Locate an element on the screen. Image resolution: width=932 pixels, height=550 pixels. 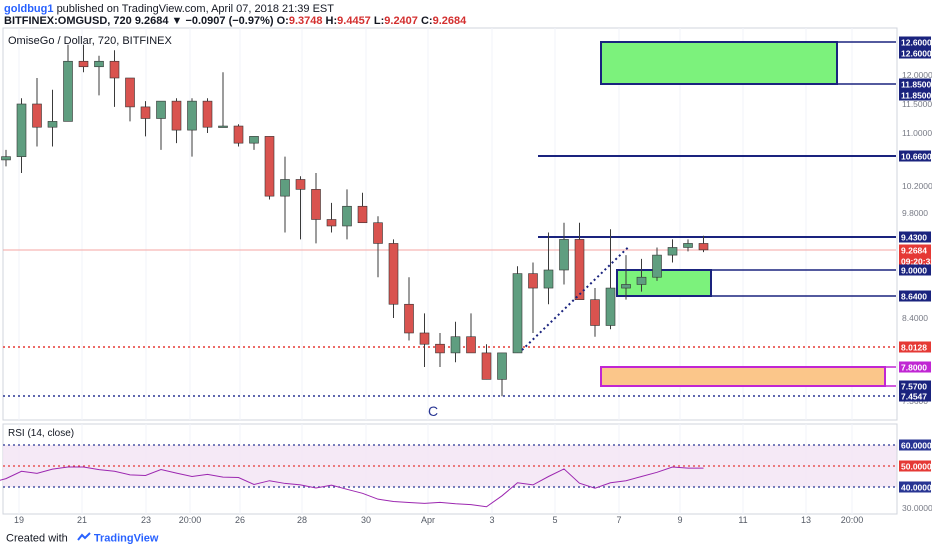
price-label-9: 9.0000 is located at coordinates (915, 270).